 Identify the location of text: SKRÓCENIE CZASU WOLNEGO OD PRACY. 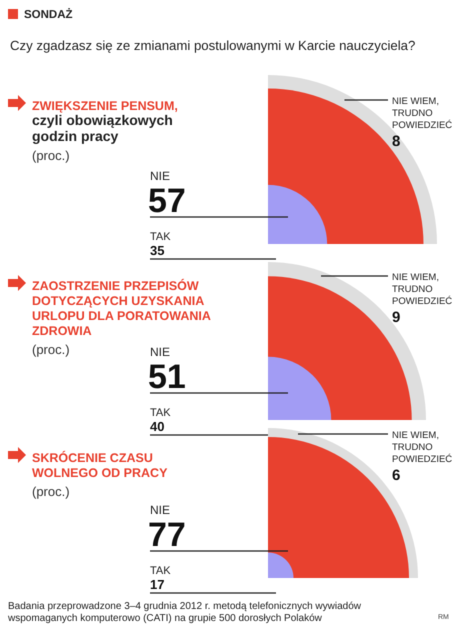
(100, 465).